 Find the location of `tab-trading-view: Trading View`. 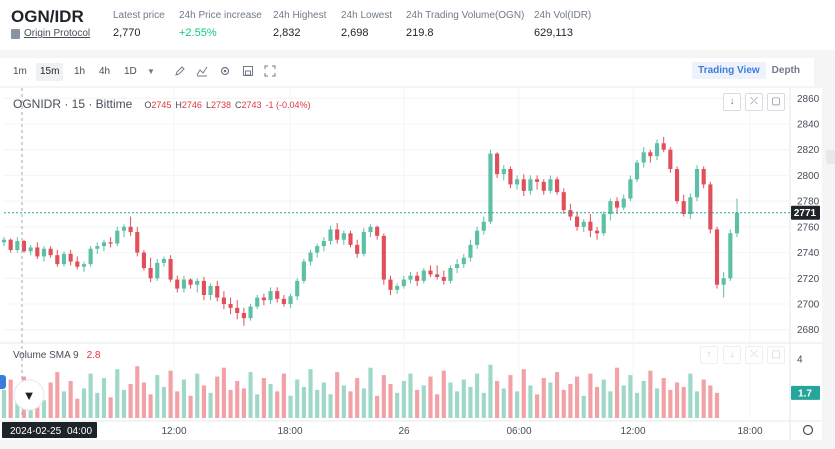

tab-trading-view: Trading View is located at coordinates (729, 70).